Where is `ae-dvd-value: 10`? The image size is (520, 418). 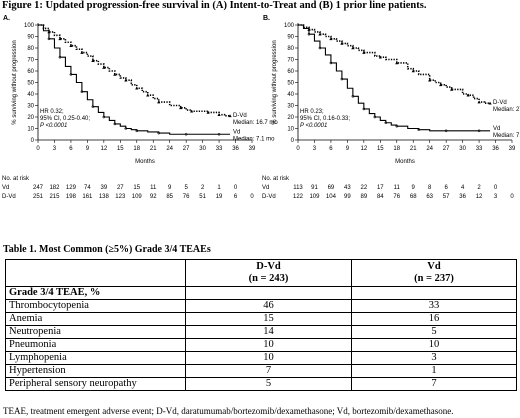 ae-dvd-value: 10 is located at coordinates (268, 358).